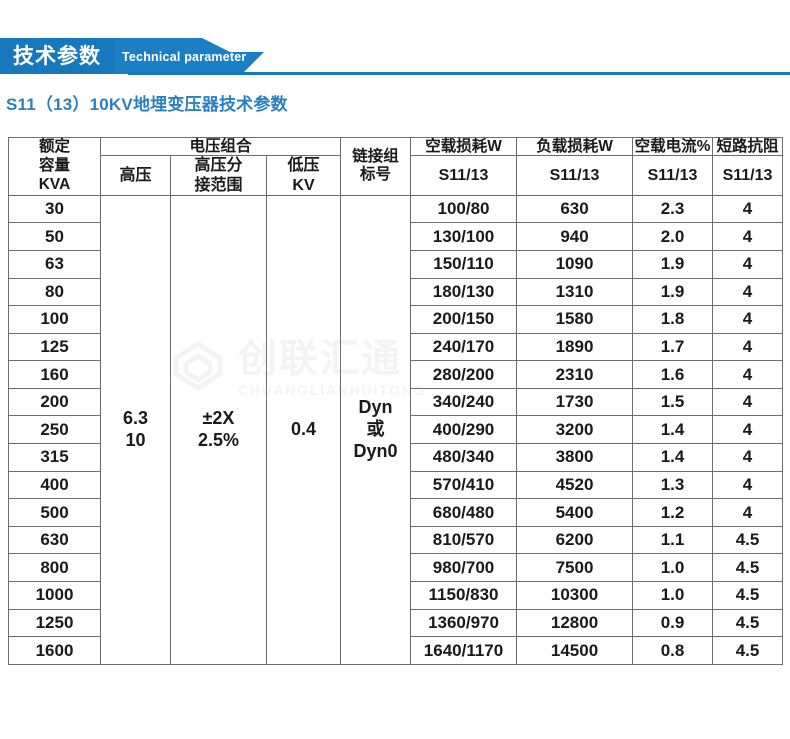  I want to click on cell-no-load-loss: 400/290, so click(464, 430).